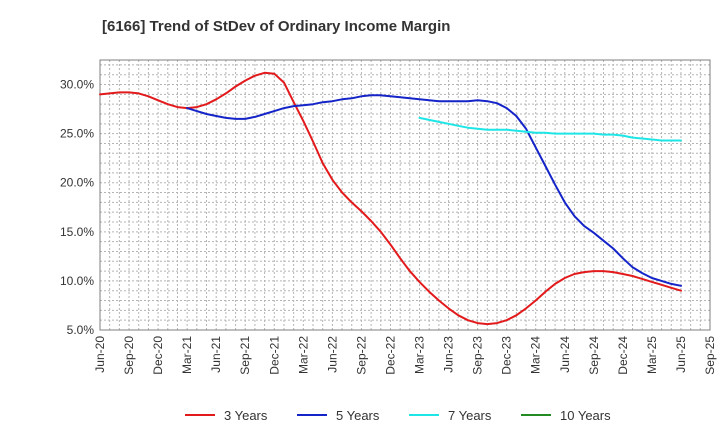 Image resolution: width=720 pixels, height=440 pixels. Describe the element at coordinates (478, 355) in the screenshot. I see `x-tick-label: Sep-23` at that location.